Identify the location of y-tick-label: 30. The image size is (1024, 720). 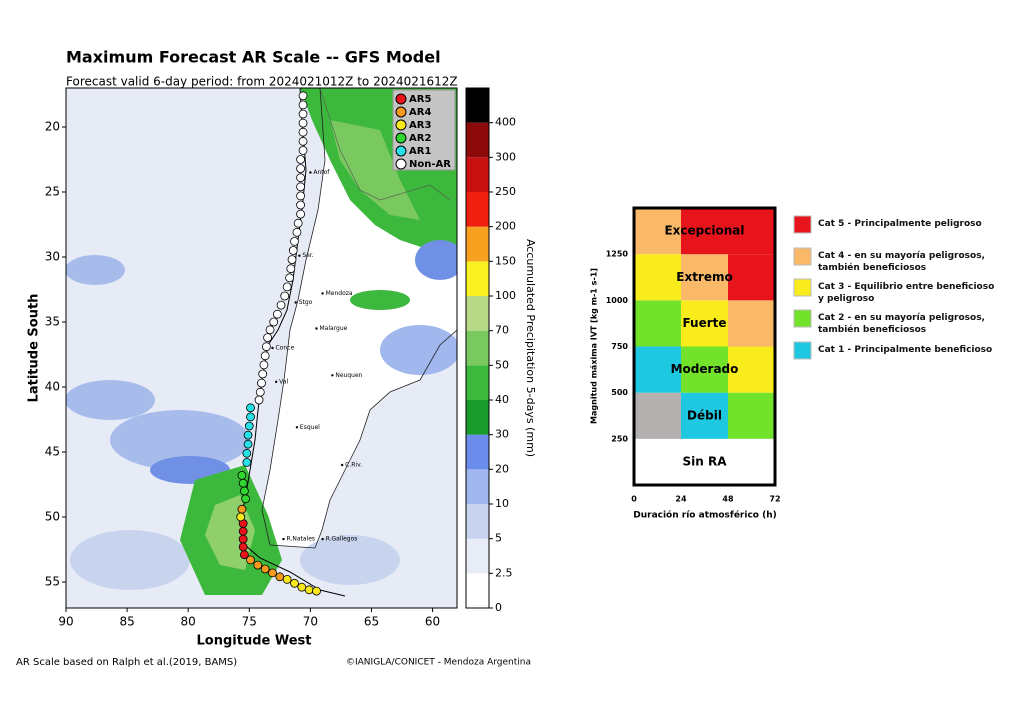
(52, 257).